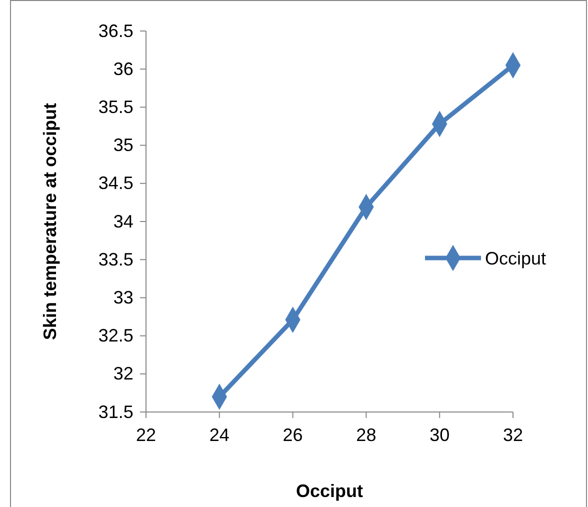 Image resolution: width=588 pixels, height=507 pixels. Describe the element at coordinates (123, 297) in the screenshot. I see `y-tick-label: 33` at that location.